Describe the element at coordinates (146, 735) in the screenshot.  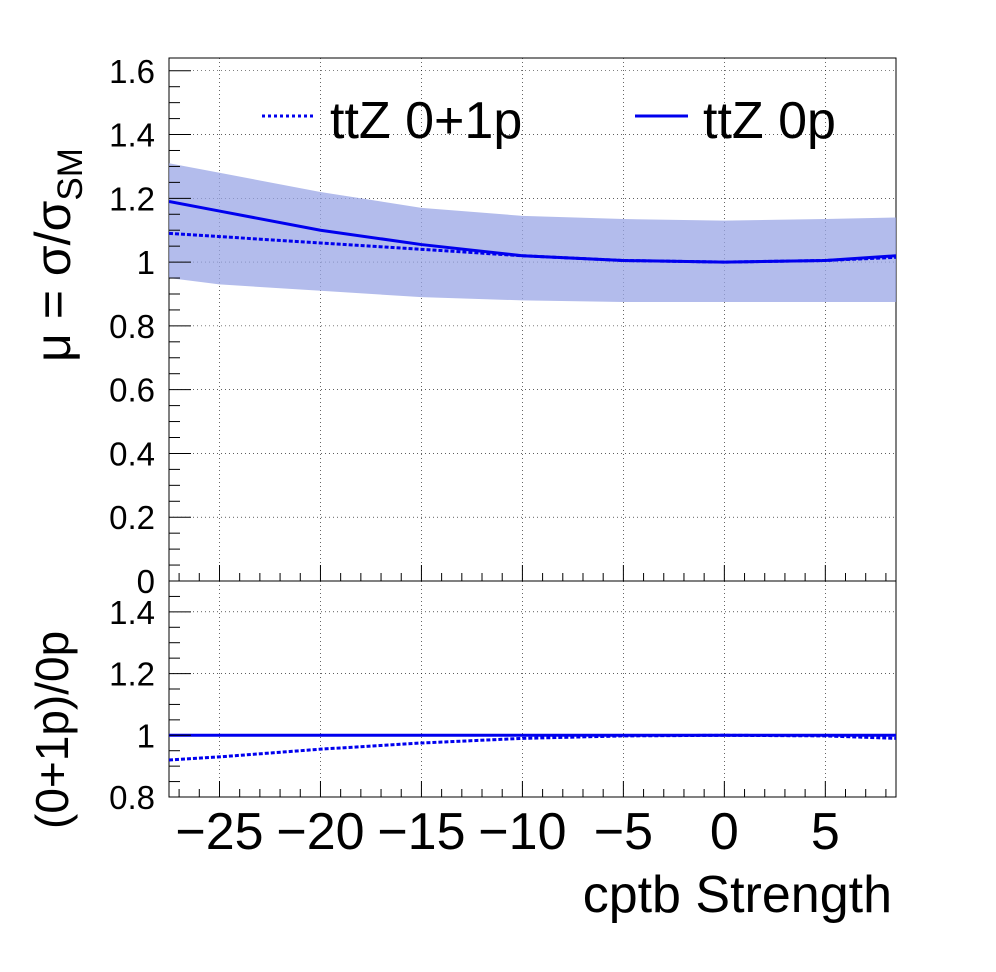
I see `ratio-y-tick-label: 1` at that location.